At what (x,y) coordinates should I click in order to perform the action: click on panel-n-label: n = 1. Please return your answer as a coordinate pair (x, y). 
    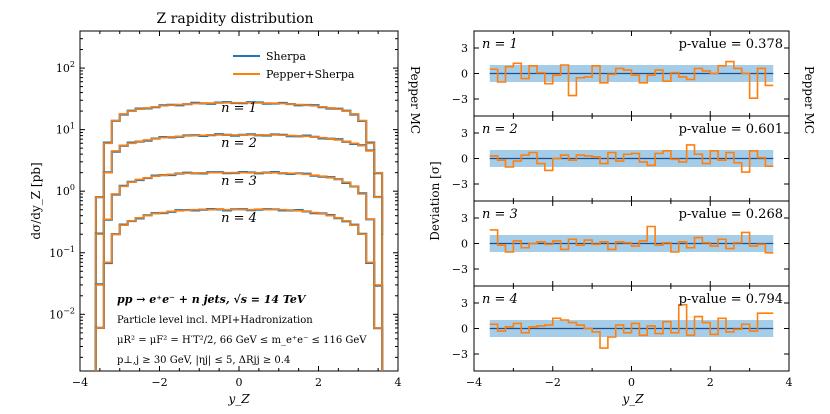
    Looking at the image, I should click on (500, 44).